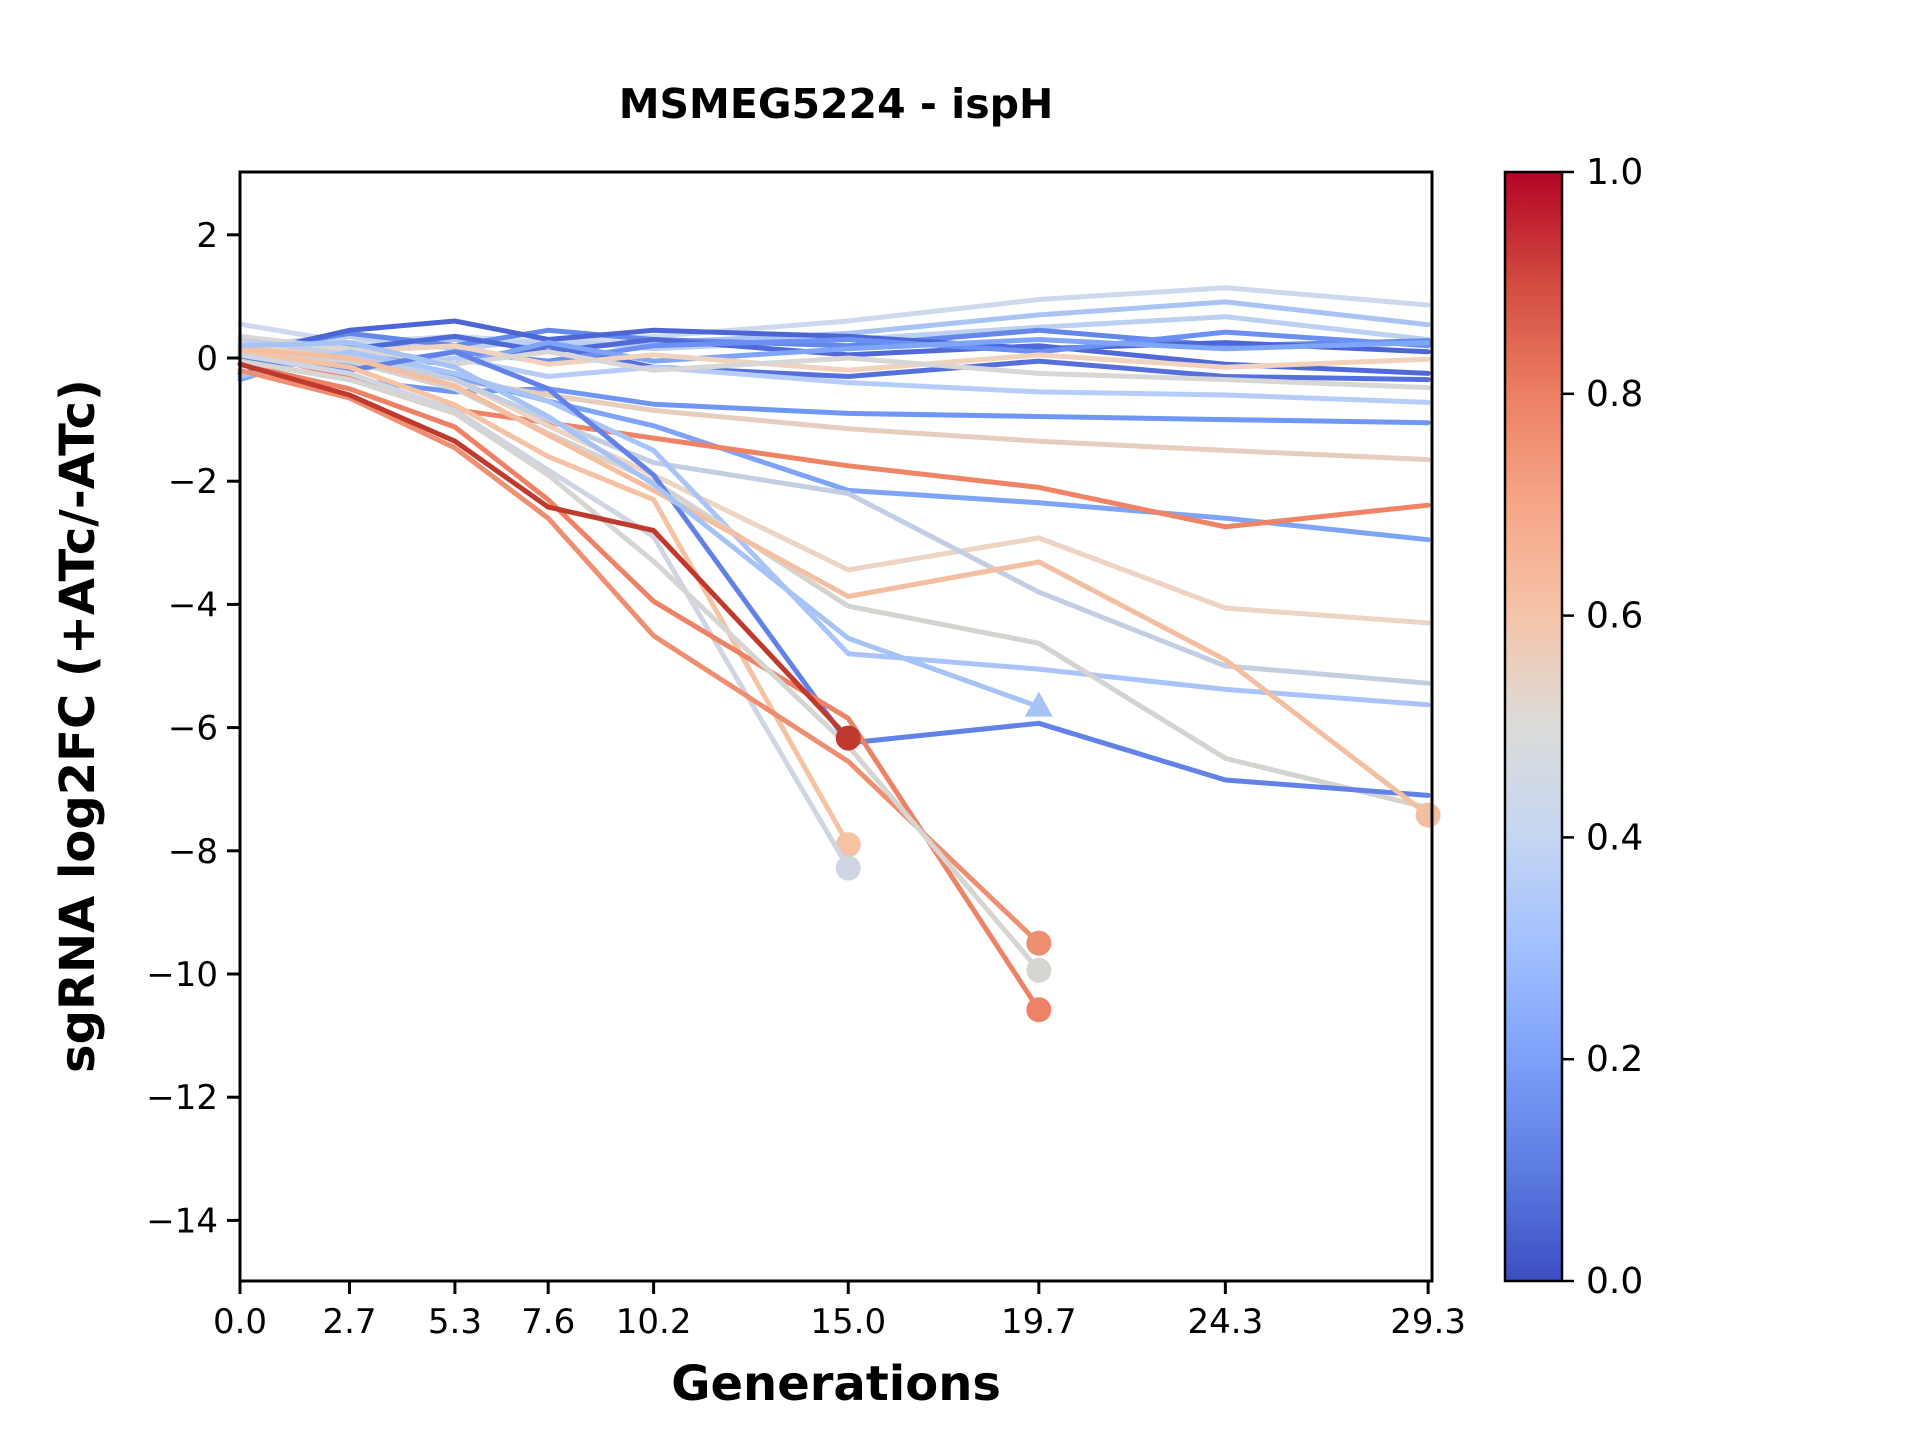  I want to click on x-tick-label: 15.0, so click(848, 1322).